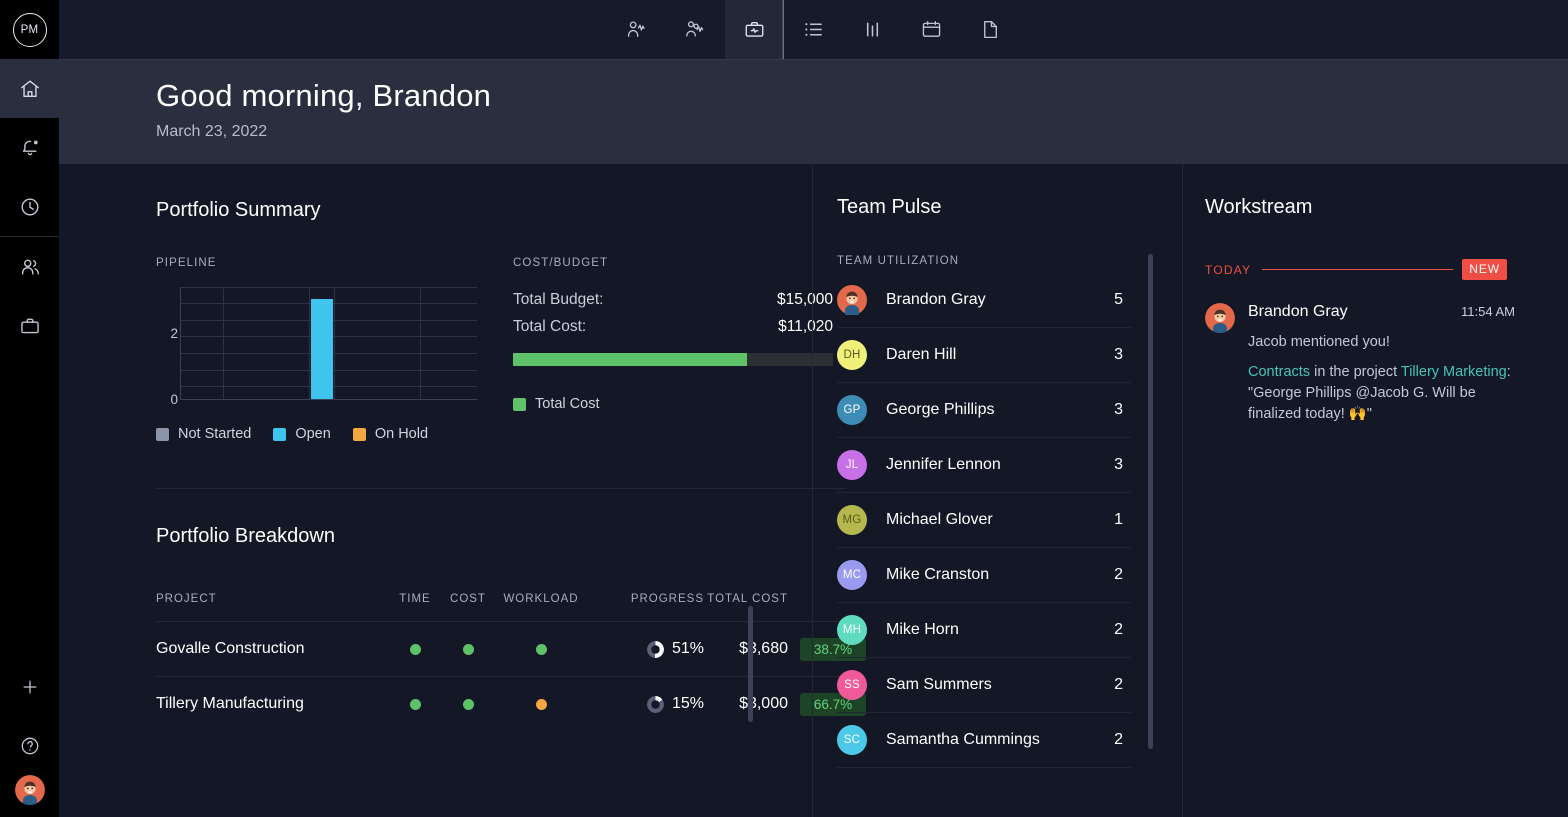  I want to click on sidebar-item-add, so click(29, 686).